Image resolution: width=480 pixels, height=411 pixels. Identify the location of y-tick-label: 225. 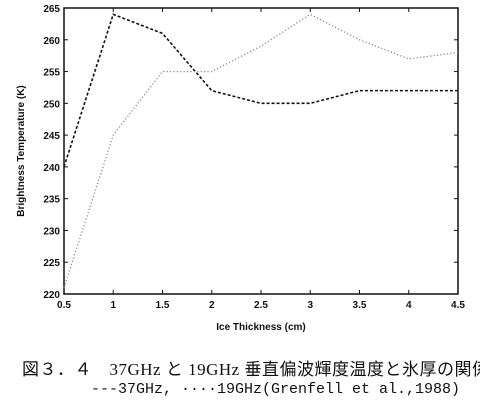
(51, 263).